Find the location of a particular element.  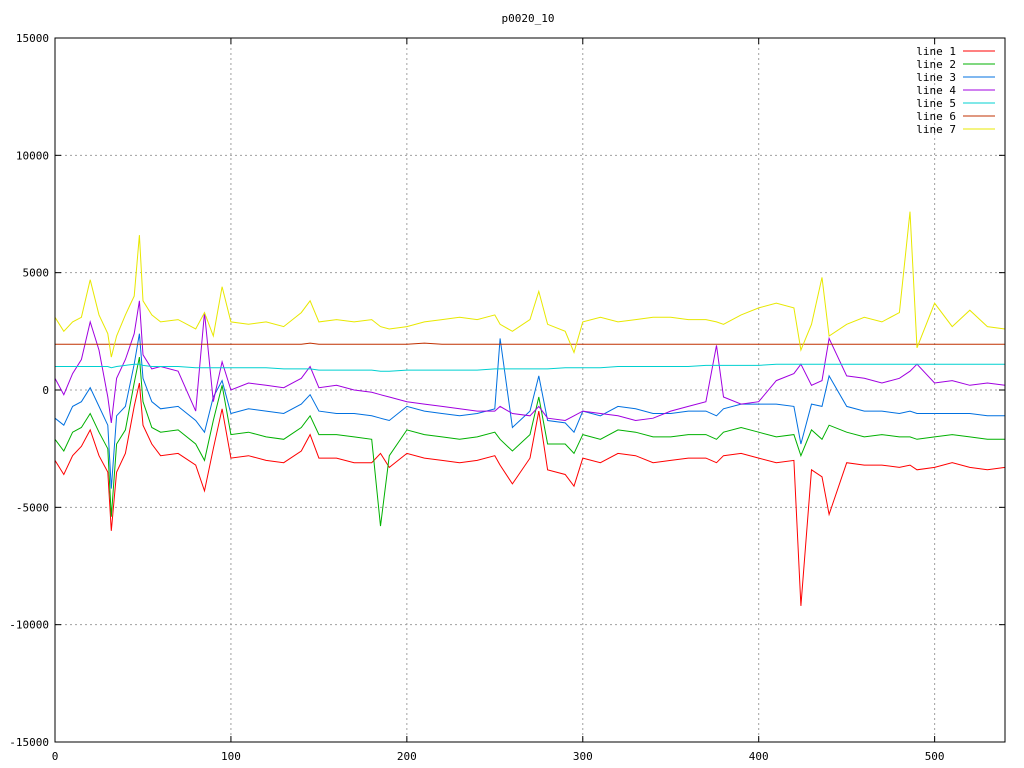

y-tick-label: 0 is located at coordinates (45, 390).